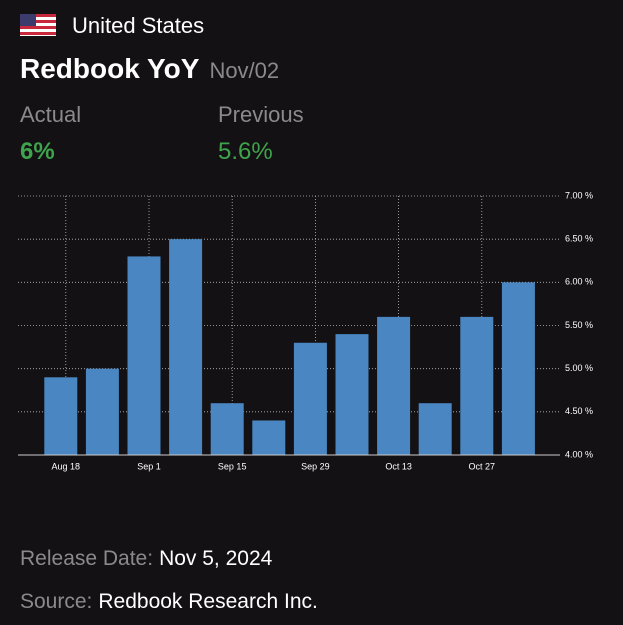 This screenshot has width=623, height=625. Describe the element at coordinates (207, 601) in the screenshot. I see `source-value: Redbook Research Inc.` at that location.